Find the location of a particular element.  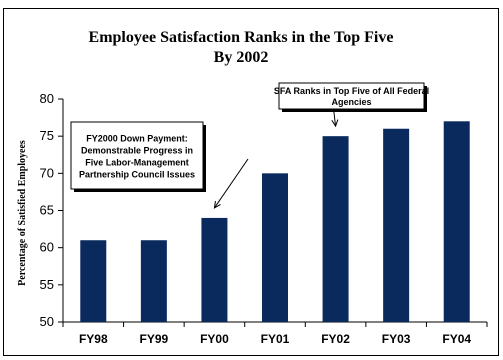

x-tick-label: FY99 is located at coordinates (154, 339).